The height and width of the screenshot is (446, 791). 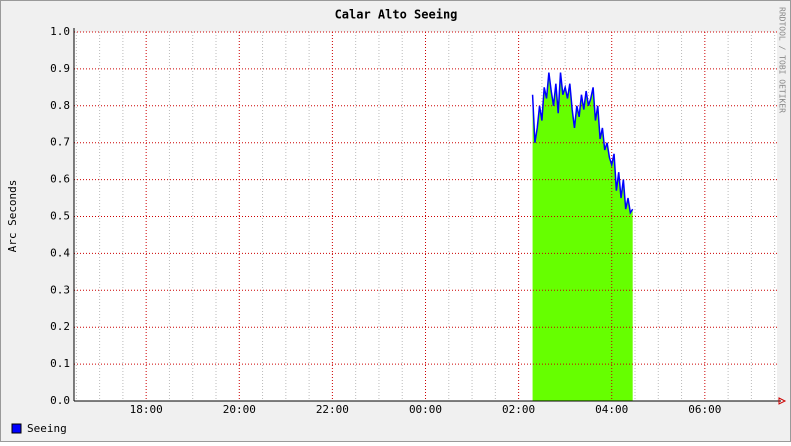 I want to click on x-tick-label: 04:00, so click(x=611, y=409).